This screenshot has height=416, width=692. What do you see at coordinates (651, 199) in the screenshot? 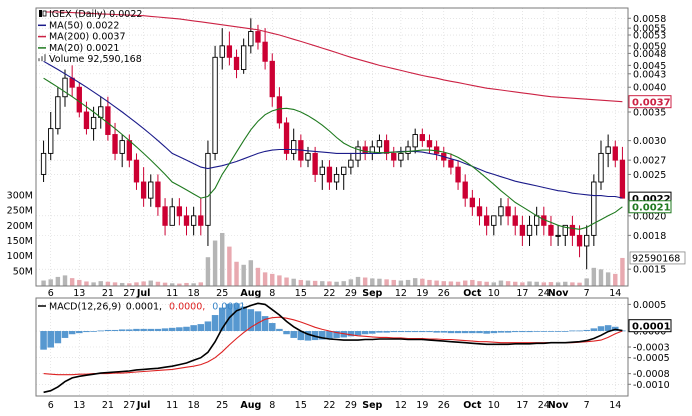
I see `last-price-label: 0.0022` at bounding box center [651, 199].